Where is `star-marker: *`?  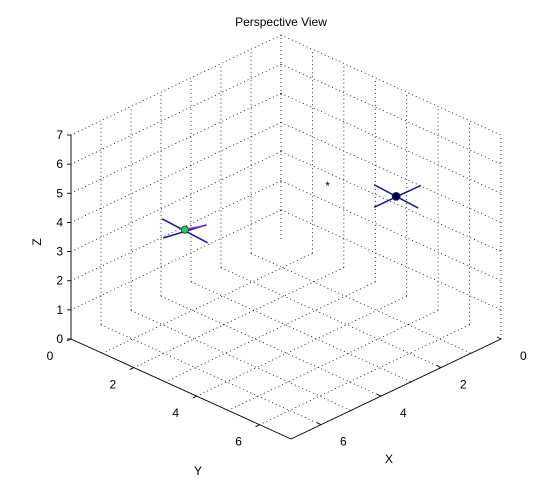
star-marker: * is located at coordinates (327, 186).